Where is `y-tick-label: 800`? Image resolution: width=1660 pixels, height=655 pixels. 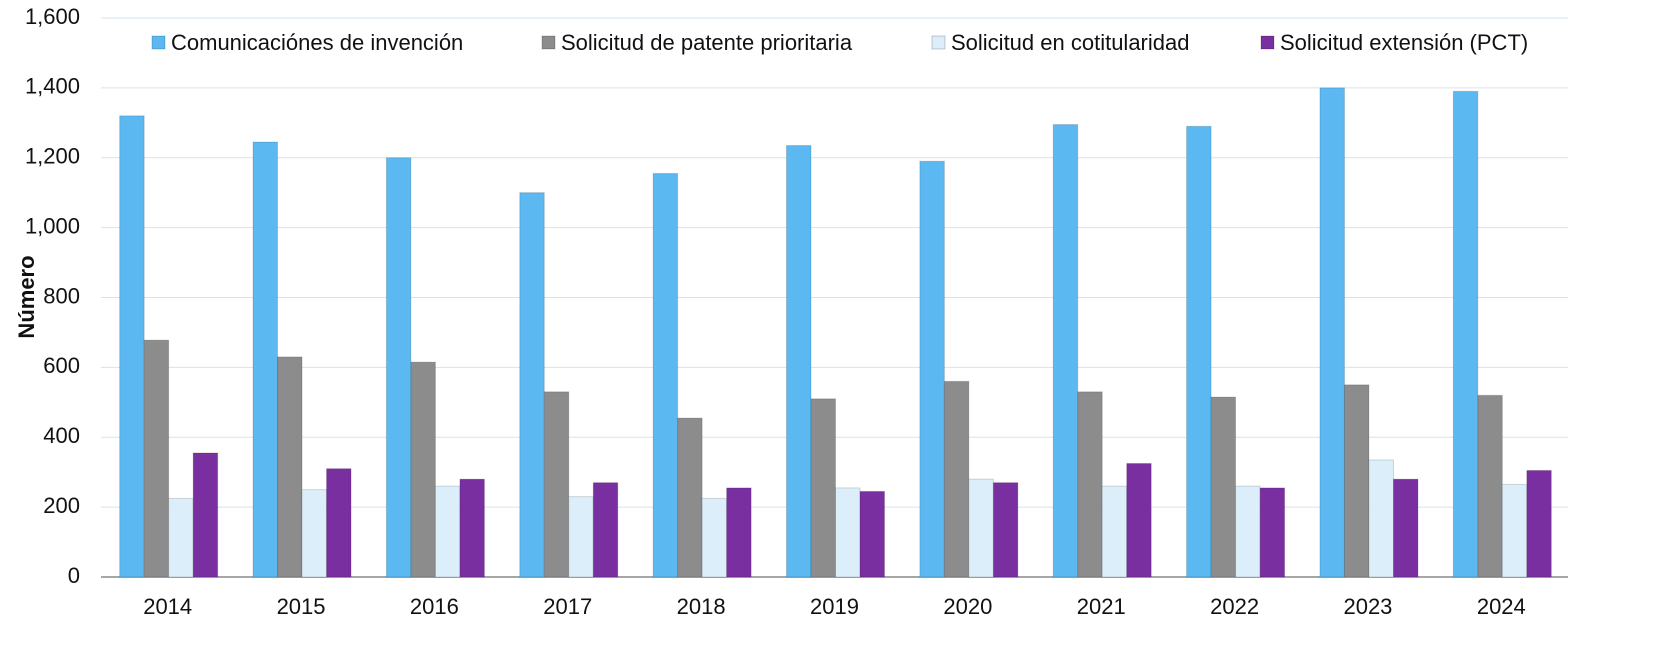
y-tick-label: 800 is located at coordinates (61, 295).